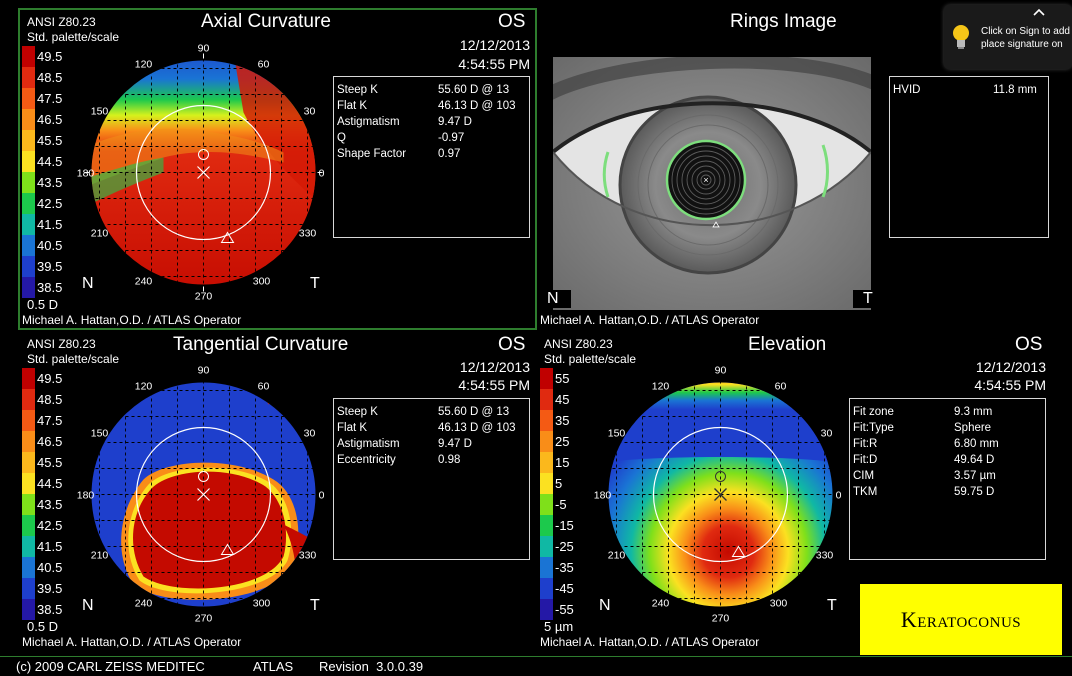  Describe the element at coordinates (865, 492) in the screenshot. I see `info-key: TKM` at that location.